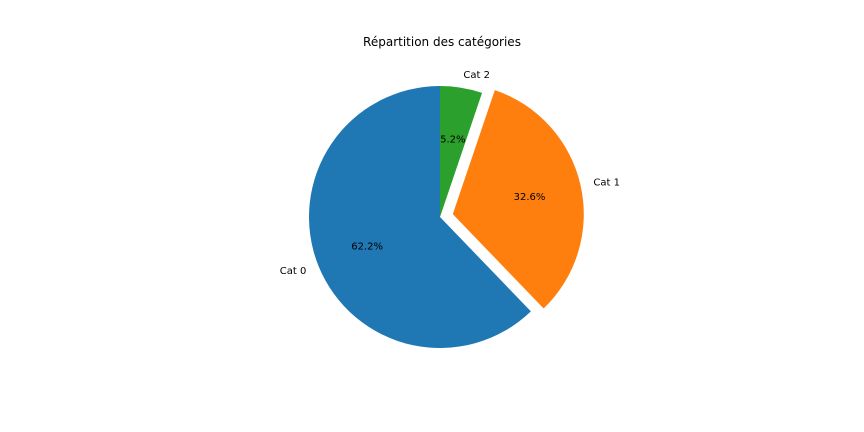  What do you see at coordinates (367, 246) in the screenshot?
I see `slice-percent-label: 62.2%` at bounding box center [367, 246].